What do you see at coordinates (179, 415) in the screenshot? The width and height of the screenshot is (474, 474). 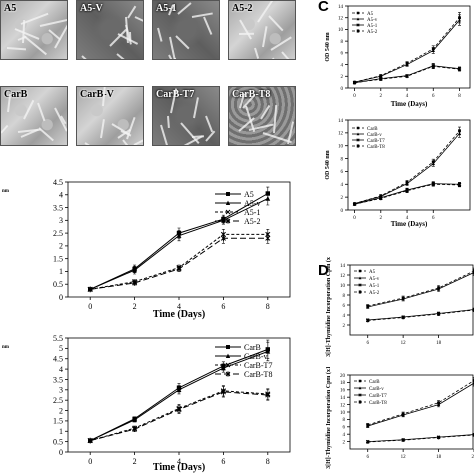 I see `series-carb-t8` at bounding box center [179, 415].